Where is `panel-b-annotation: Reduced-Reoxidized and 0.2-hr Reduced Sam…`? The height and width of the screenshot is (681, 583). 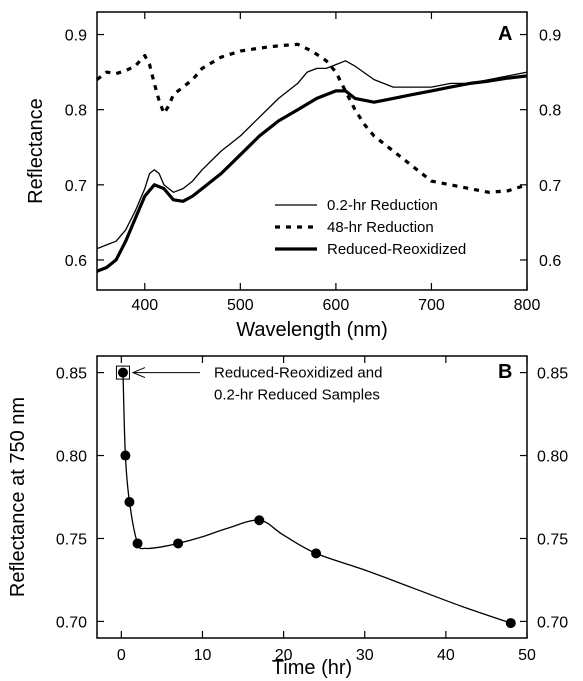 panel-b-annotation: Reduced-Reoxidized and 0.2-hr Reduced Sam… is located at coordinates (256, 384).